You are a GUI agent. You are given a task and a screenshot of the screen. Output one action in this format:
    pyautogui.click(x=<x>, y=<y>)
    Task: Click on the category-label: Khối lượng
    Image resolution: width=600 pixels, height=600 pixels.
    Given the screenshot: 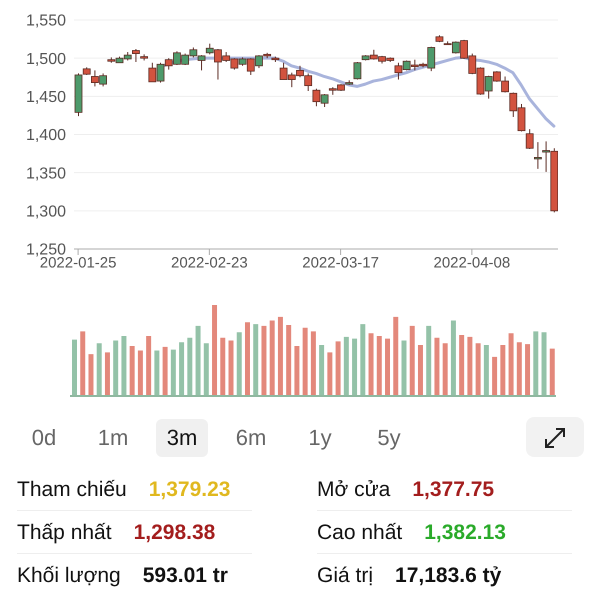 What is the action you would take?
    pyautogui.click(x=69, y=576)
    